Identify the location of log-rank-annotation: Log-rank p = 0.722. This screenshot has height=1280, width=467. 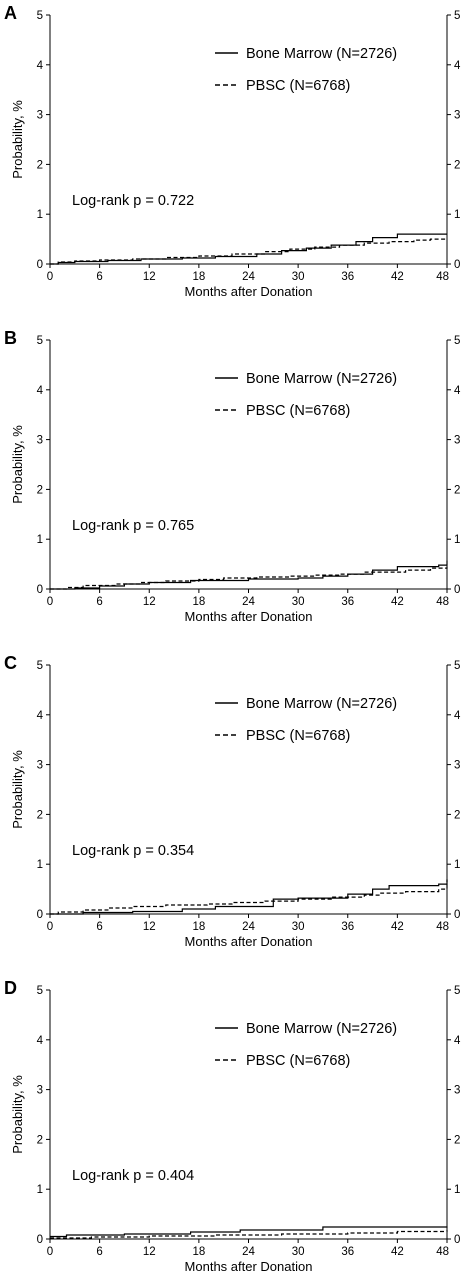
(133, 201).